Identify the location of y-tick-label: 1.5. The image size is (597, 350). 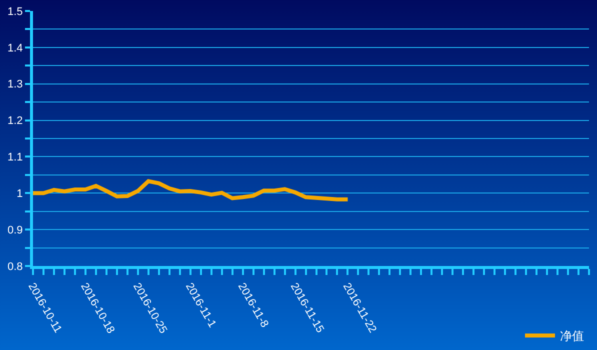
(15, 12).